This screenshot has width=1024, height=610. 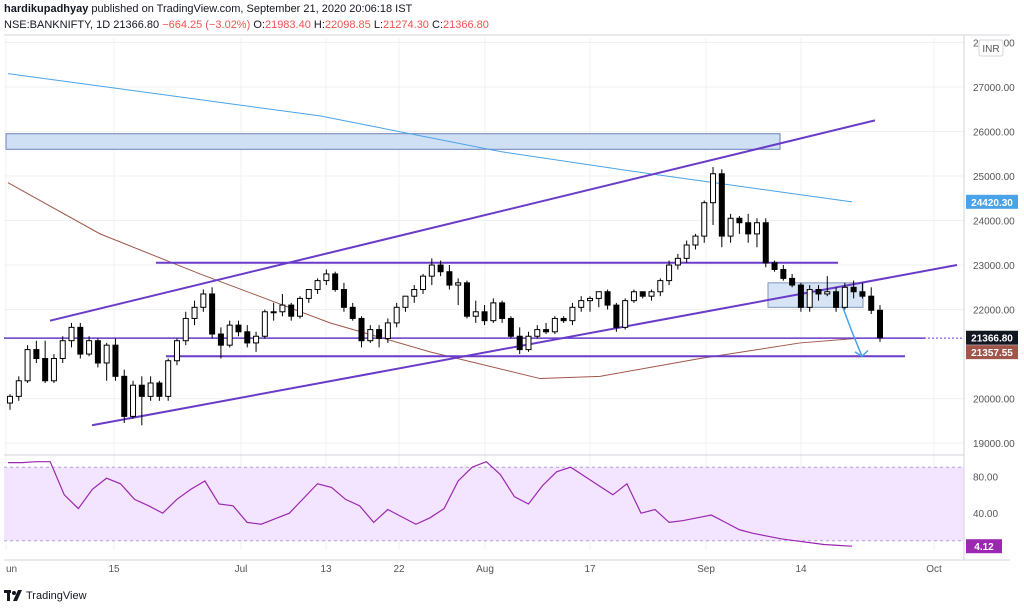 I want to click on x-tick-label: 14, so click(x=801, y=569).